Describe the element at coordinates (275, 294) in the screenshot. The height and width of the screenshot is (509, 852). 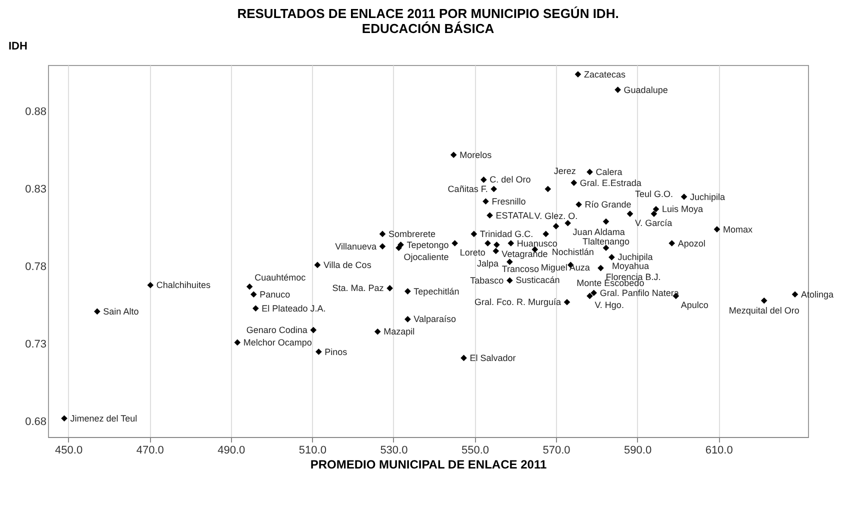
I see `annotation: Panuco` at that location.